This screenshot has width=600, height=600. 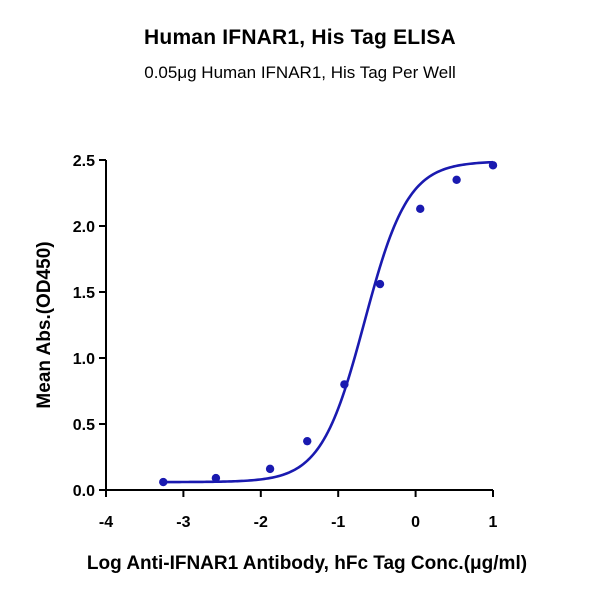 What do you see at coordinates (90, 326) in the screenshot?
I see `y-axis: 0.0 0.5 1.0 1.5 2.0 2.5` at bounding box center [90, 326].